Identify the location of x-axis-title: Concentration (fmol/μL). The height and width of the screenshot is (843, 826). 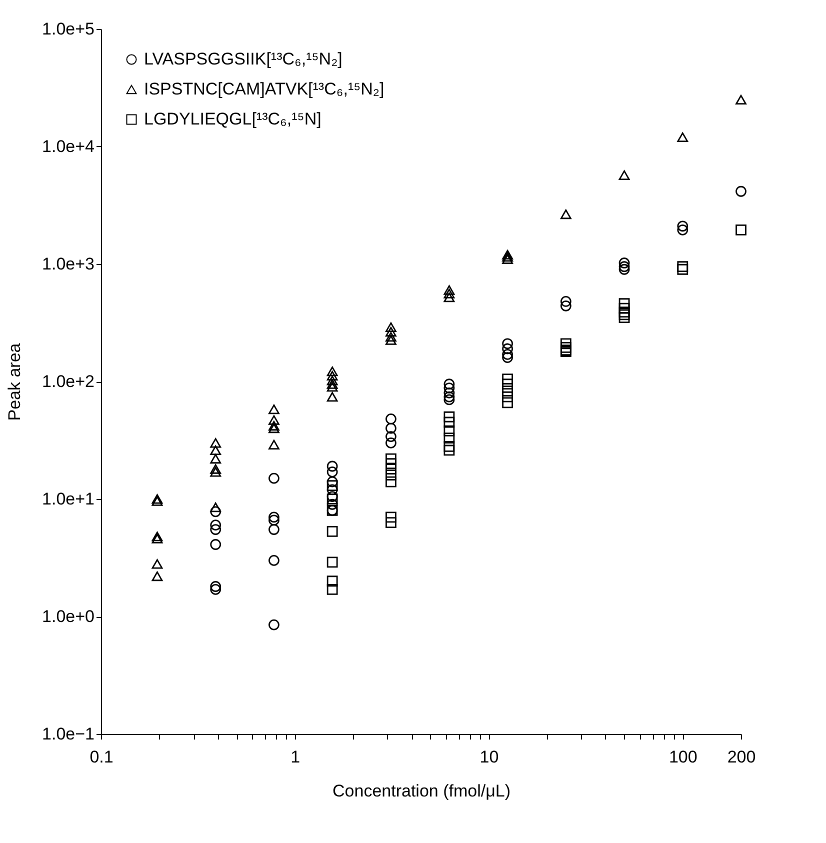
(421, 791).